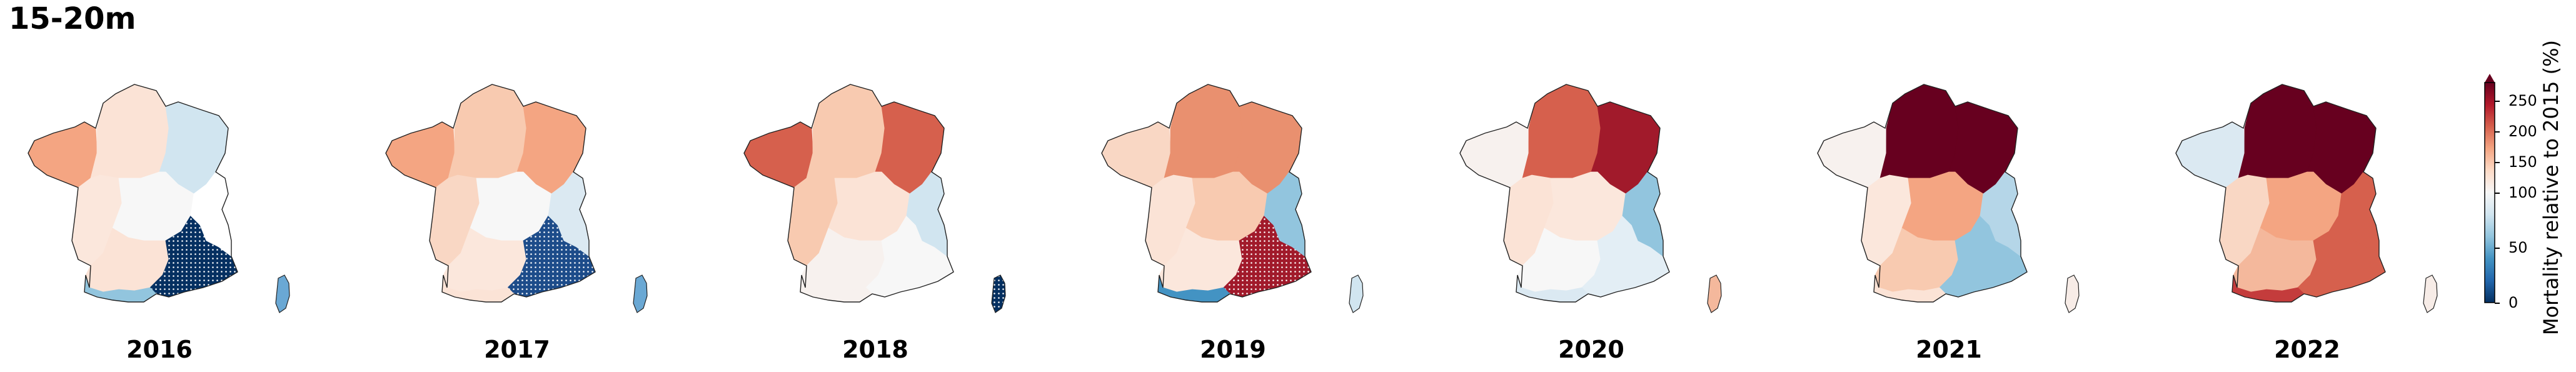 This screenshot has width=2576, height=372. I want to click on map-panel-2017: 2017, so click(517, 211).